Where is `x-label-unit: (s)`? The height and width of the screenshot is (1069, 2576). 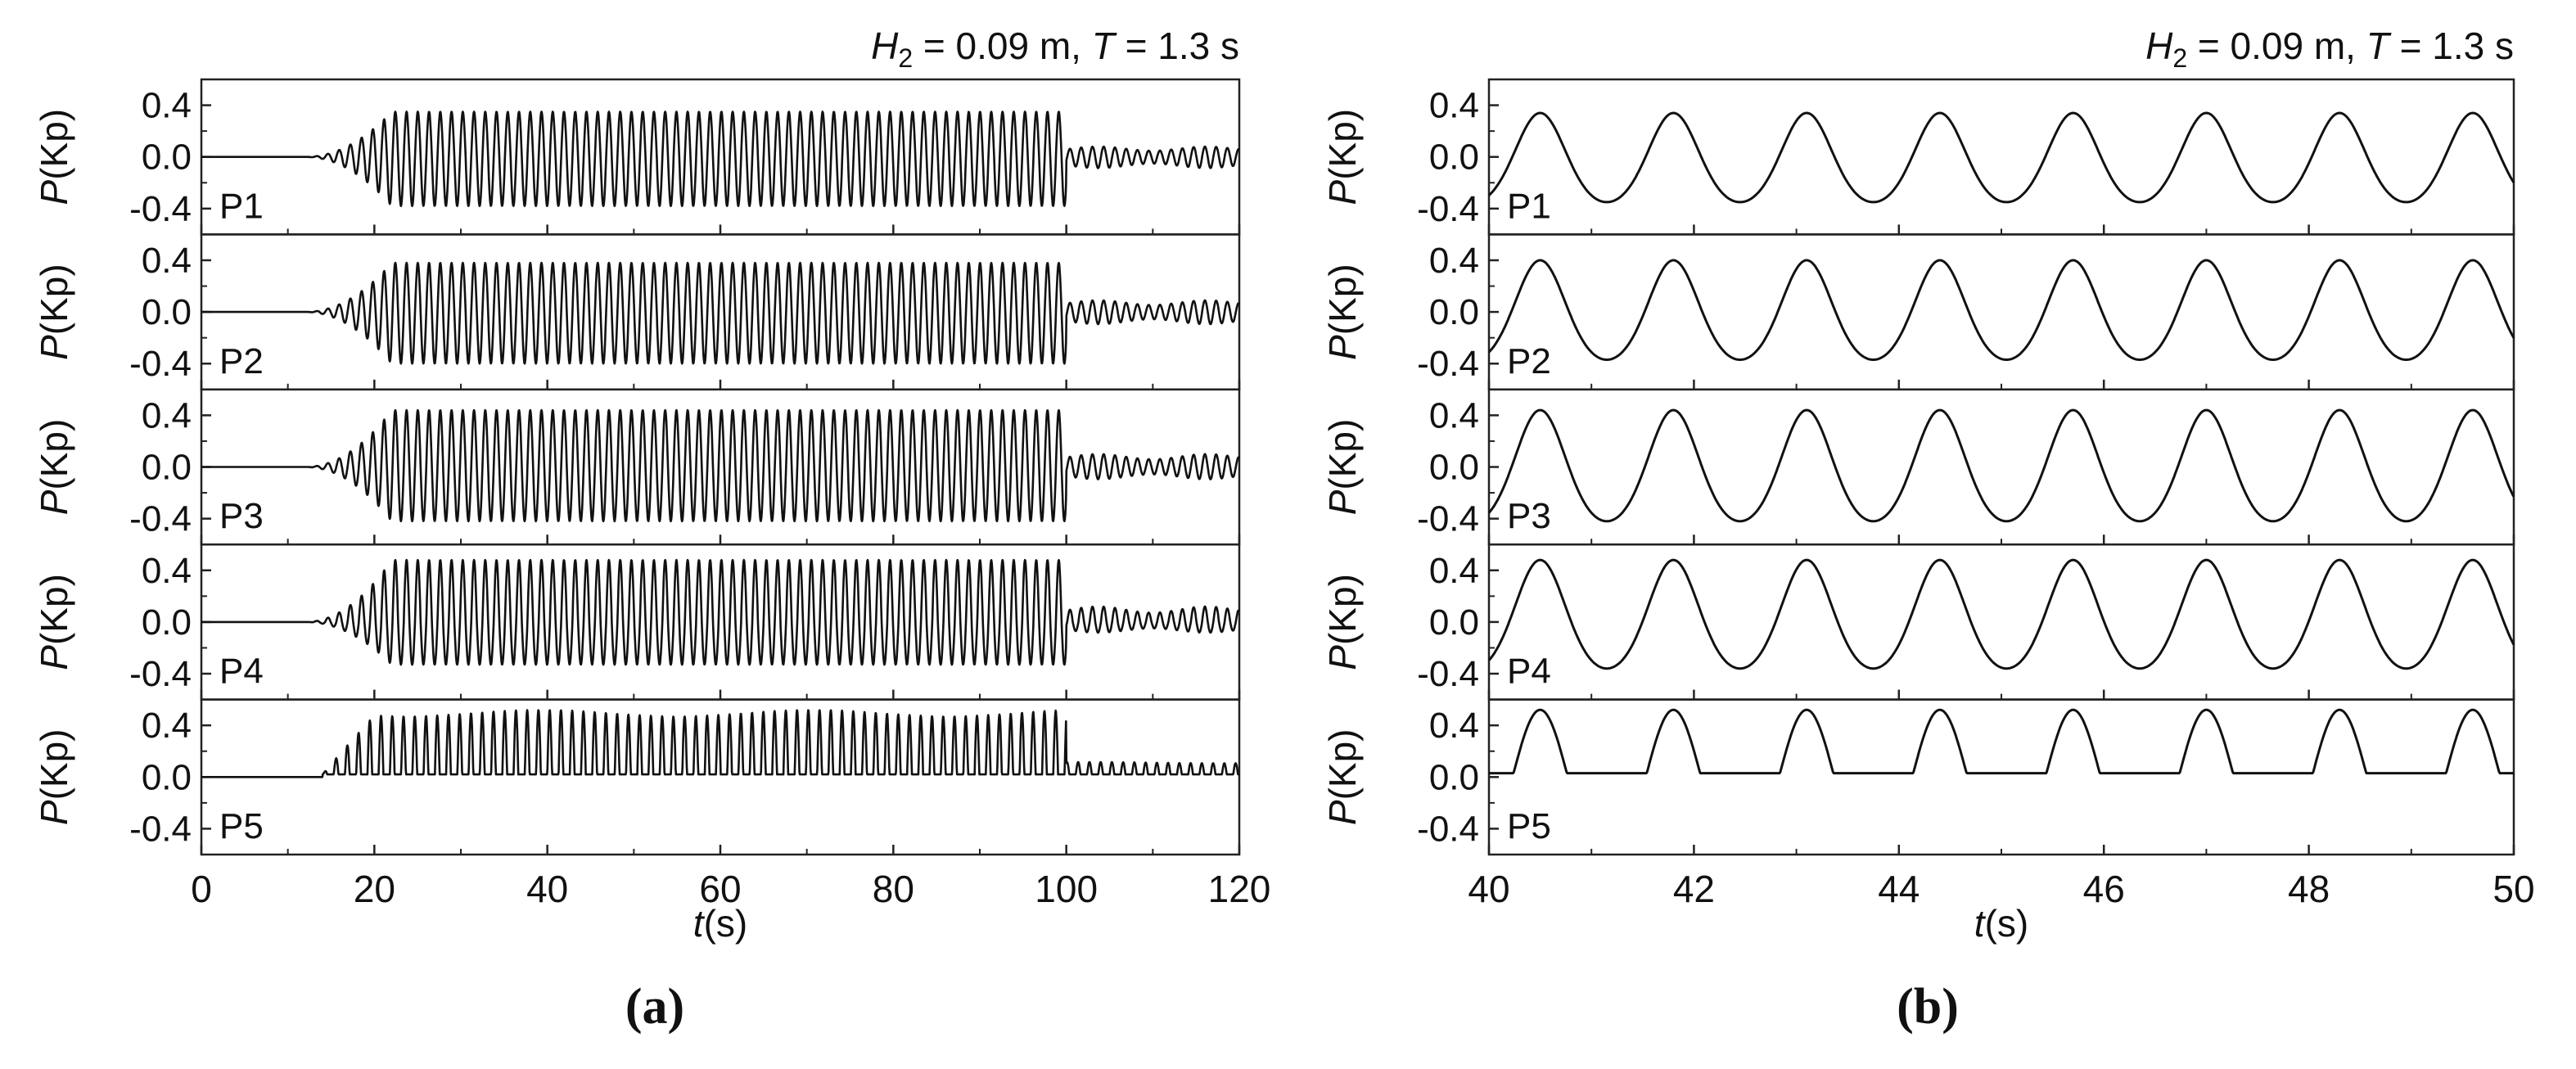 x-label-unit: (s) is located at coordinates (726, 923).